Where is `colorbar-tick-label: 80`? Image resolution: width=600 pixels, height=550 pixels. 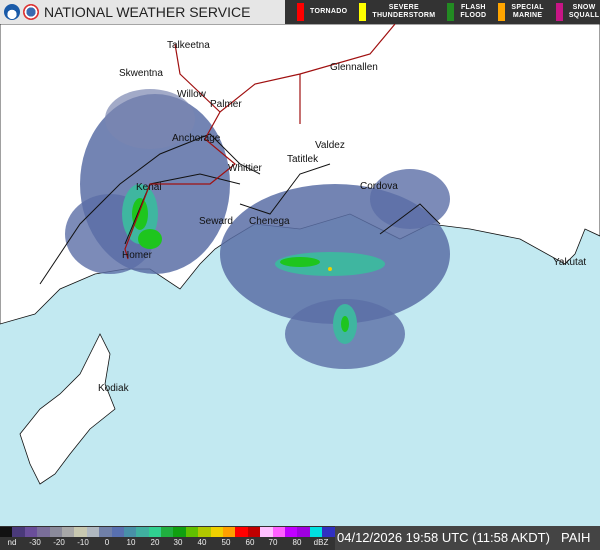
colorbar-tick-label: 80 is located at coordinates (297, 542).